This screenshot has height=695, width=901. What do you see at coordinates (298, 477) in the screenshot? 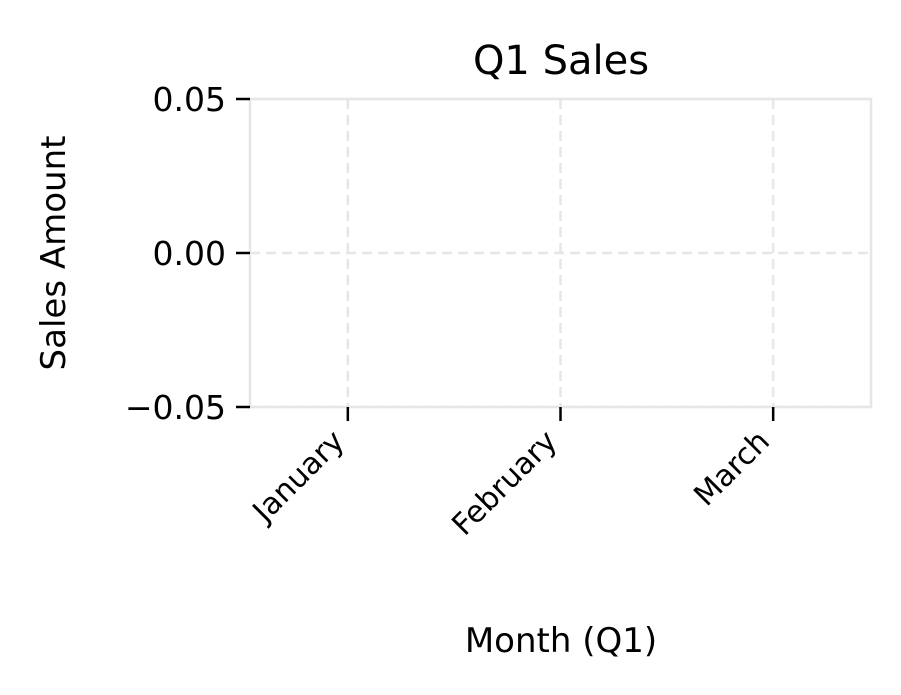
I see `x-tick-label: January` at bounding box center [298, 477].